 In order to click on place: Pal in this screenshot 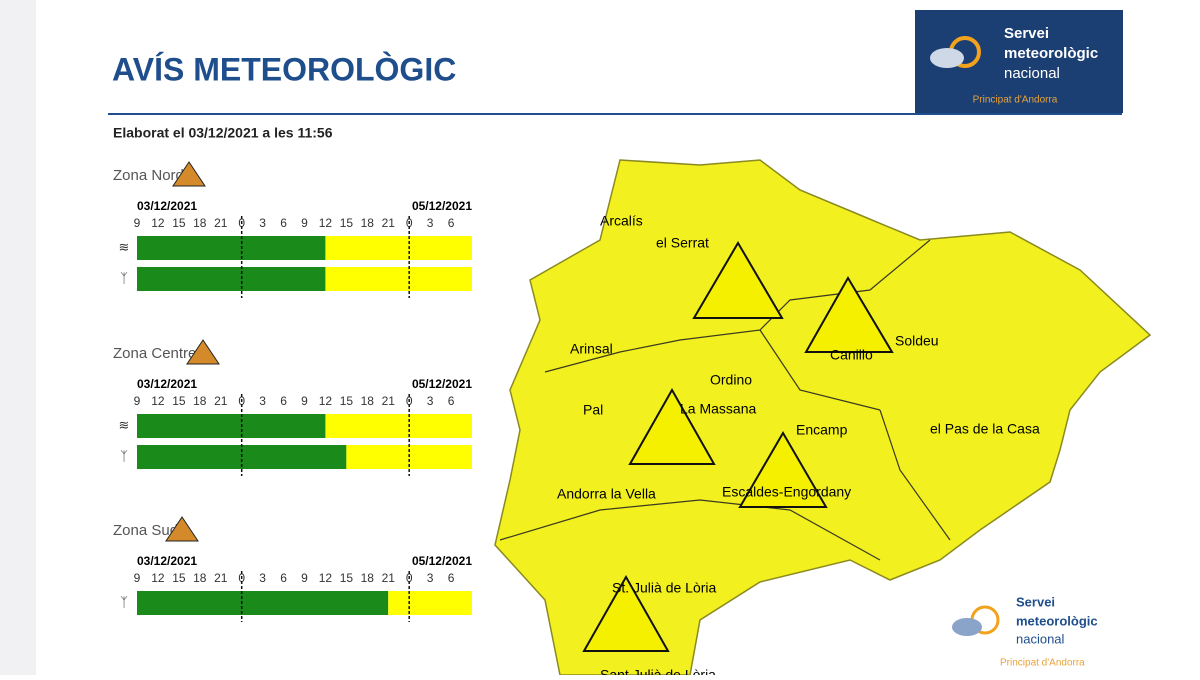, I will do `click(593, 410)`.